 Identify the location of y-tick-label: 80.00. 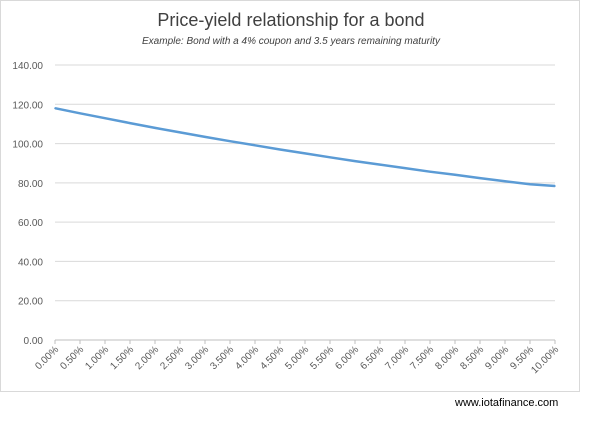
(30, 184).